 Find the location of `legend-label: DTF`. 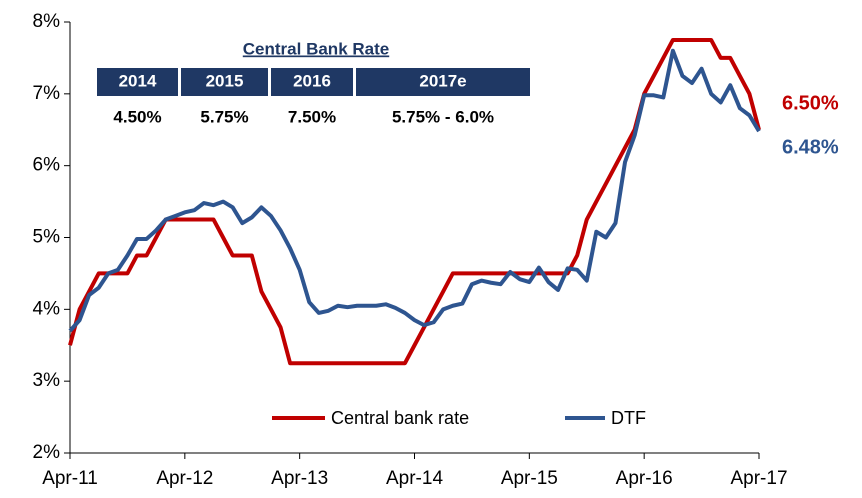

legend-label: DTF is located at coordinates (628, 418).